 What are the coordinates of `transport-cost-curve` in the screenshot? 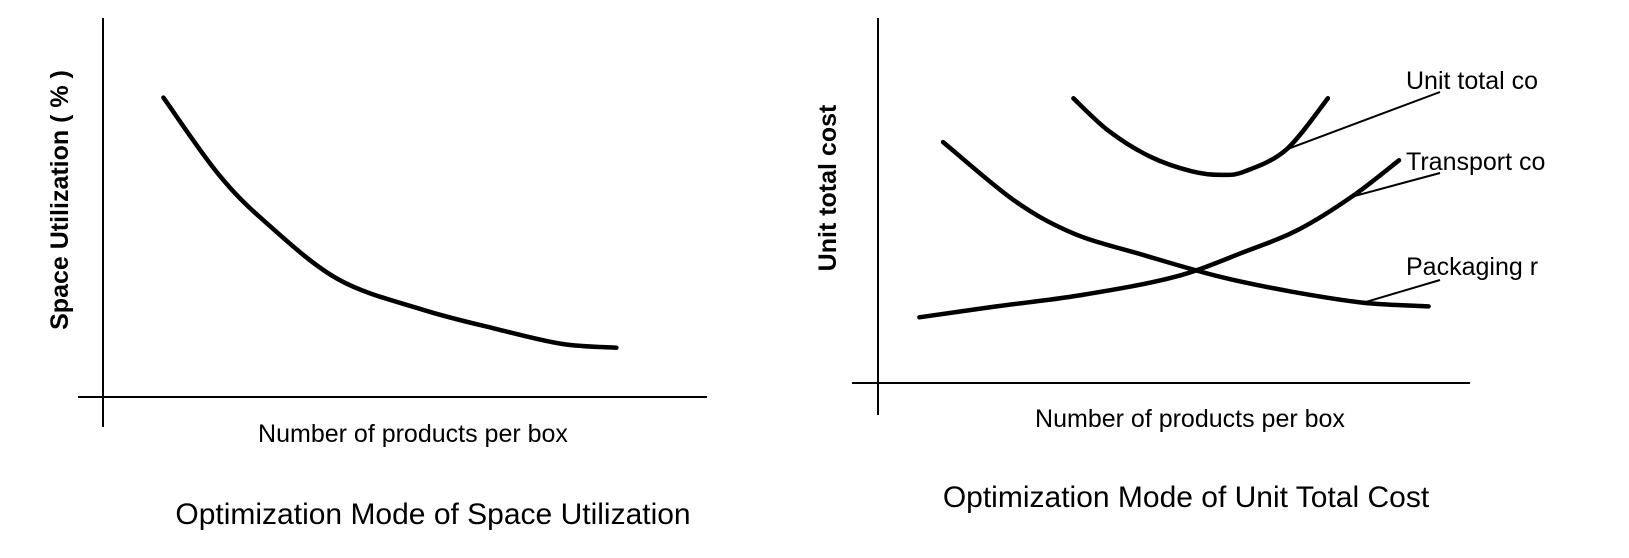 It's located at (1159, 239).